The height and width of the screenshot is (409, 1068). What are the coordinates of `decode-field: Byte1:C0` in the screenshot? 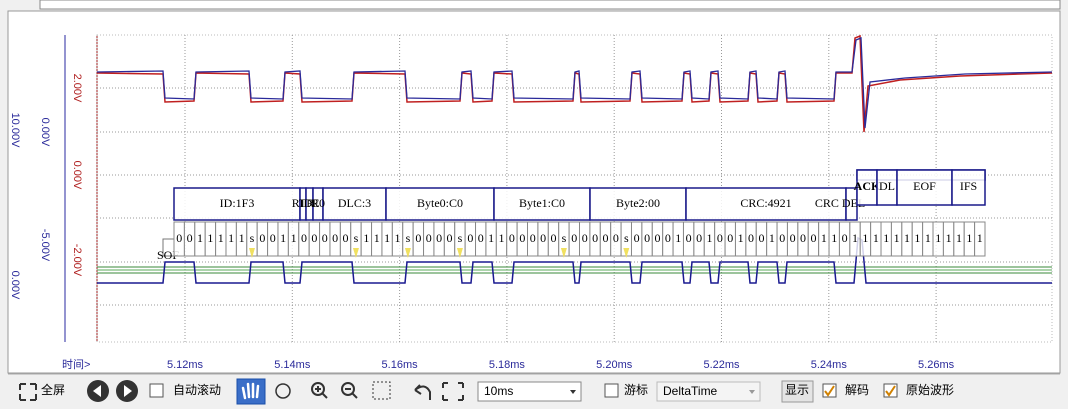 It's located at (542, 203).